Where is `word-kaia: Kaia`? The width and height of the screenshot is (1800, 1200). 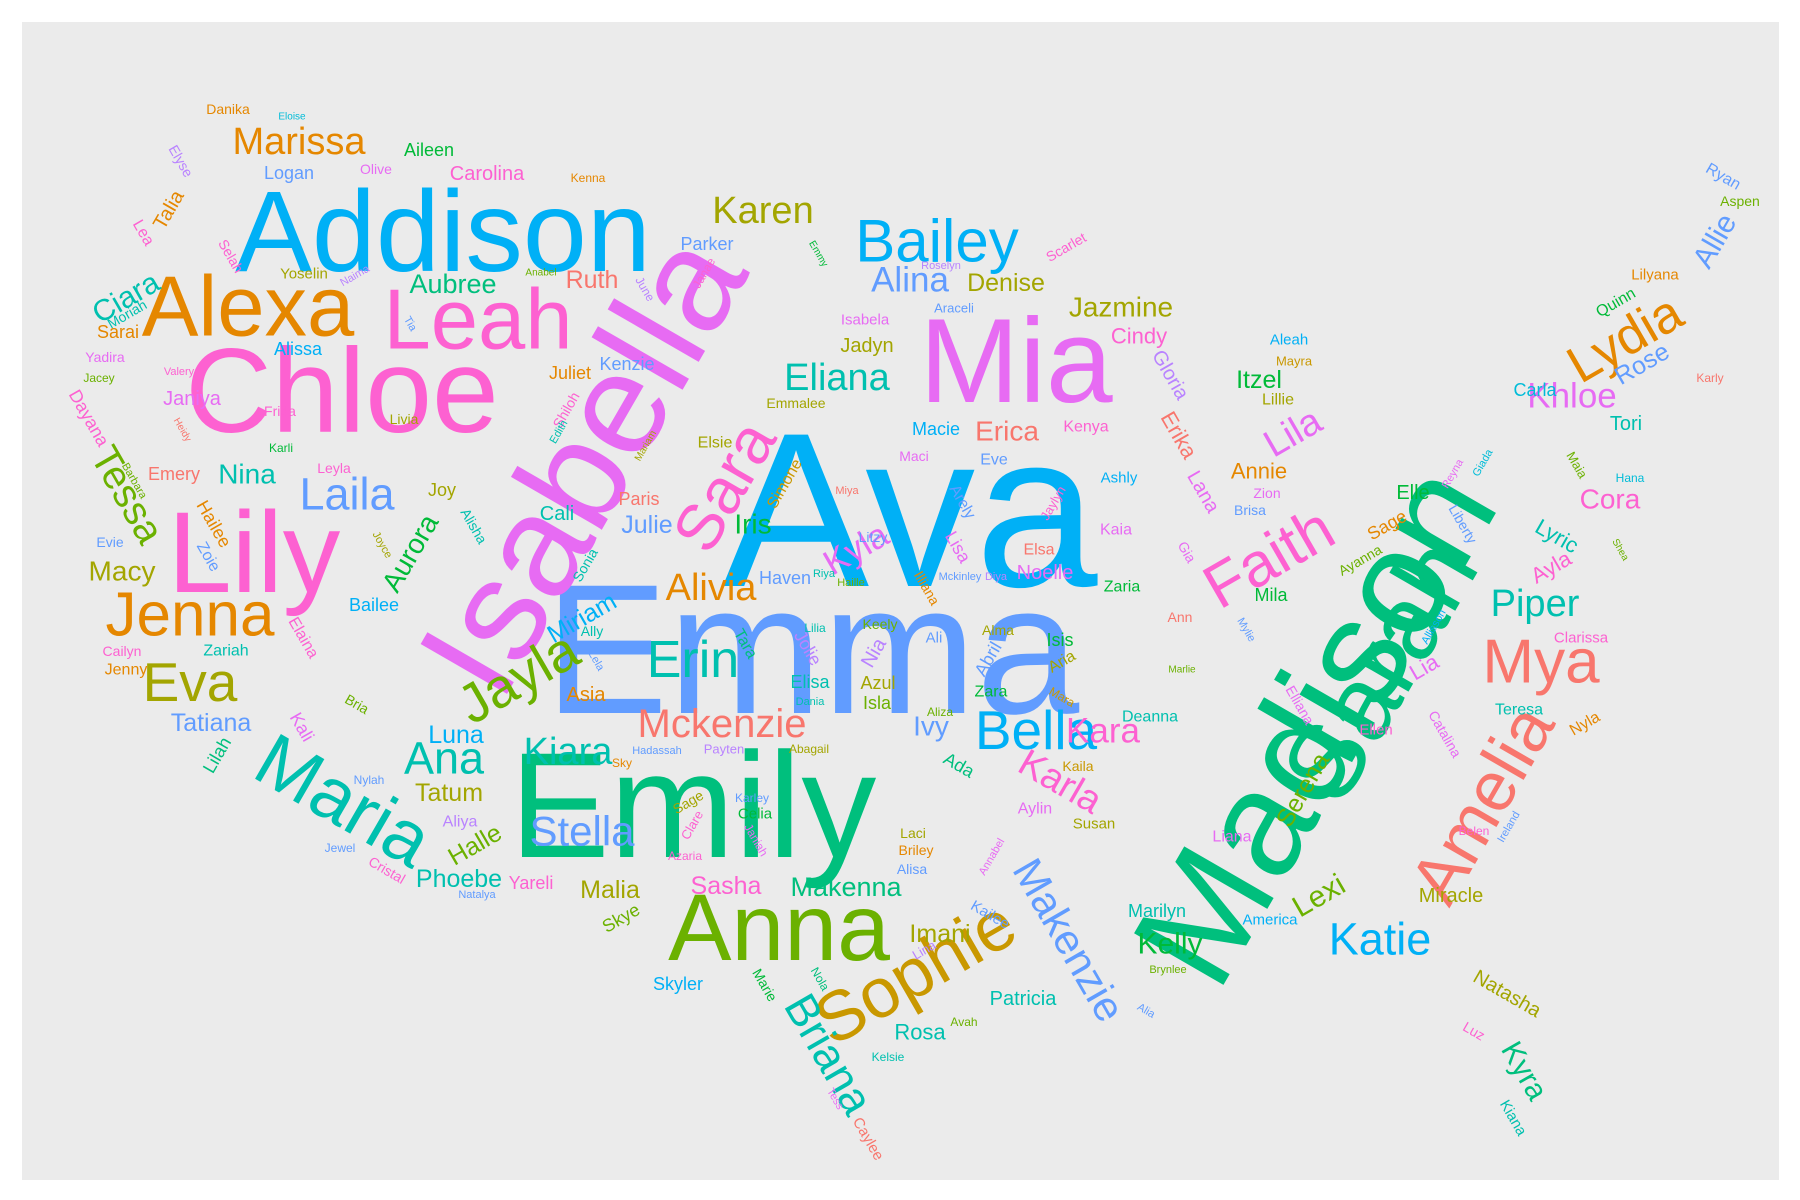 word-kaia: Kaia is located at coordinates (1116, 530).